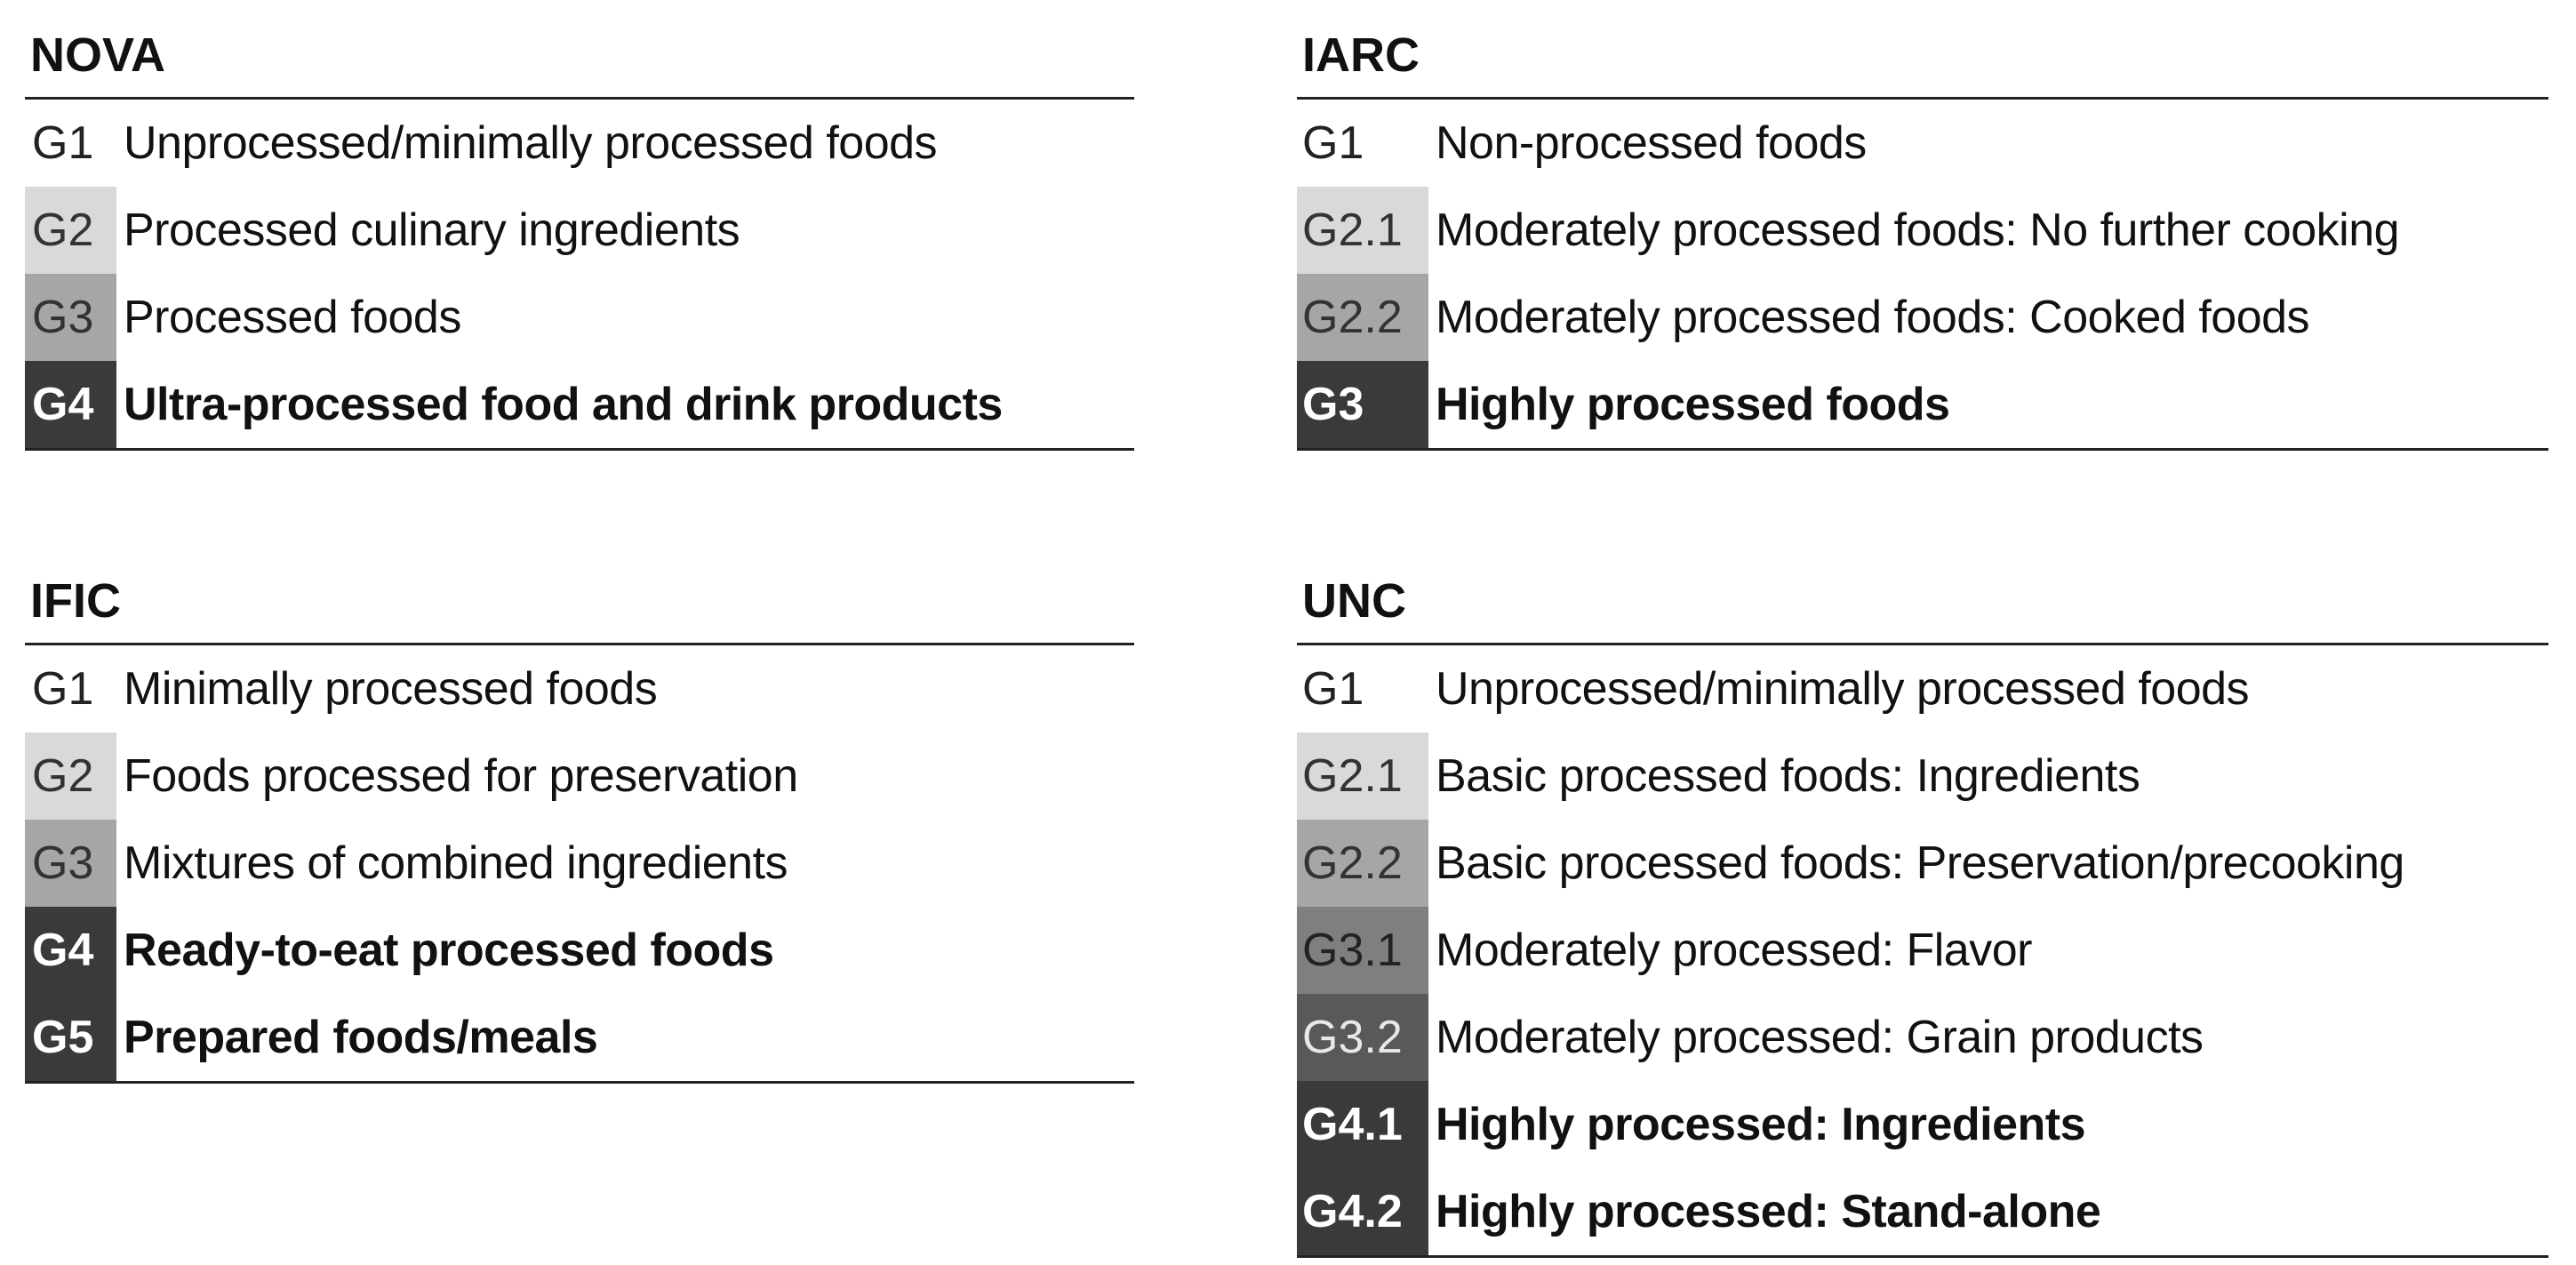  I want to click on group-label: Highly processed foods, so click(1693, 404).